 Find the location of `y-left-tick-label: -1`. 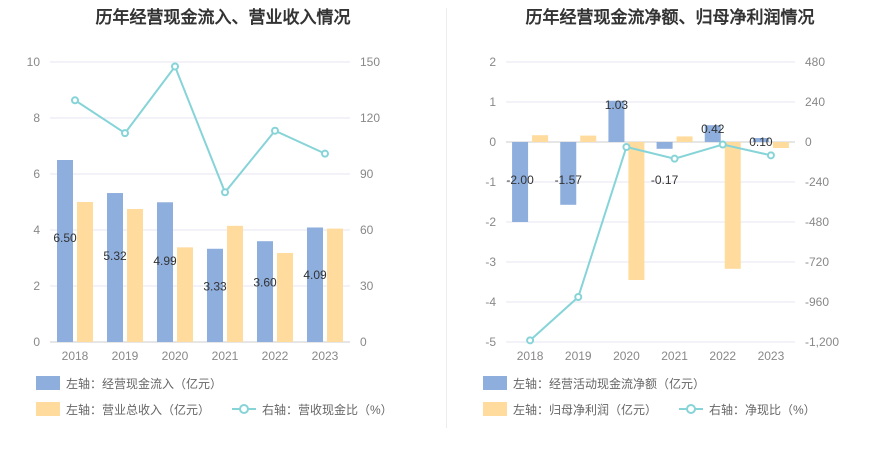

y-left-tick-label: -1 is located at coordinates (490, 182).